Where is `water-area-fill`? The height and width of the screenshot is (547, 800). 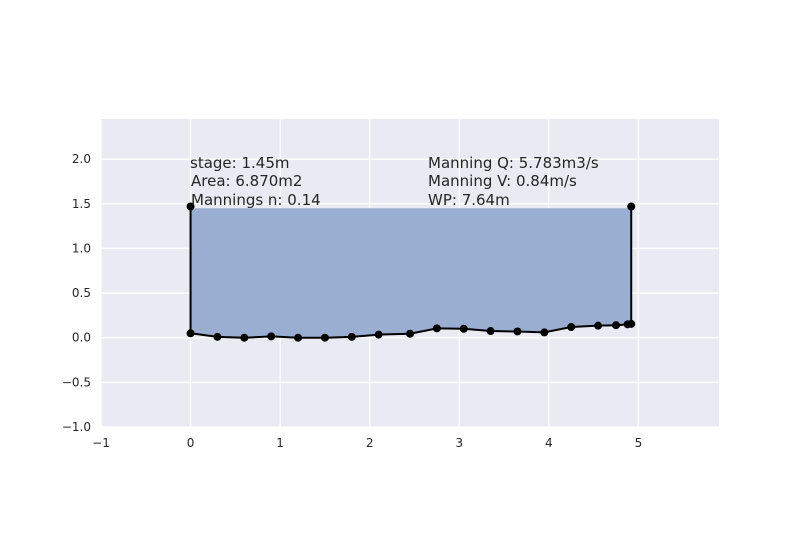 water-area-fill is located at coordinates (411, 273).